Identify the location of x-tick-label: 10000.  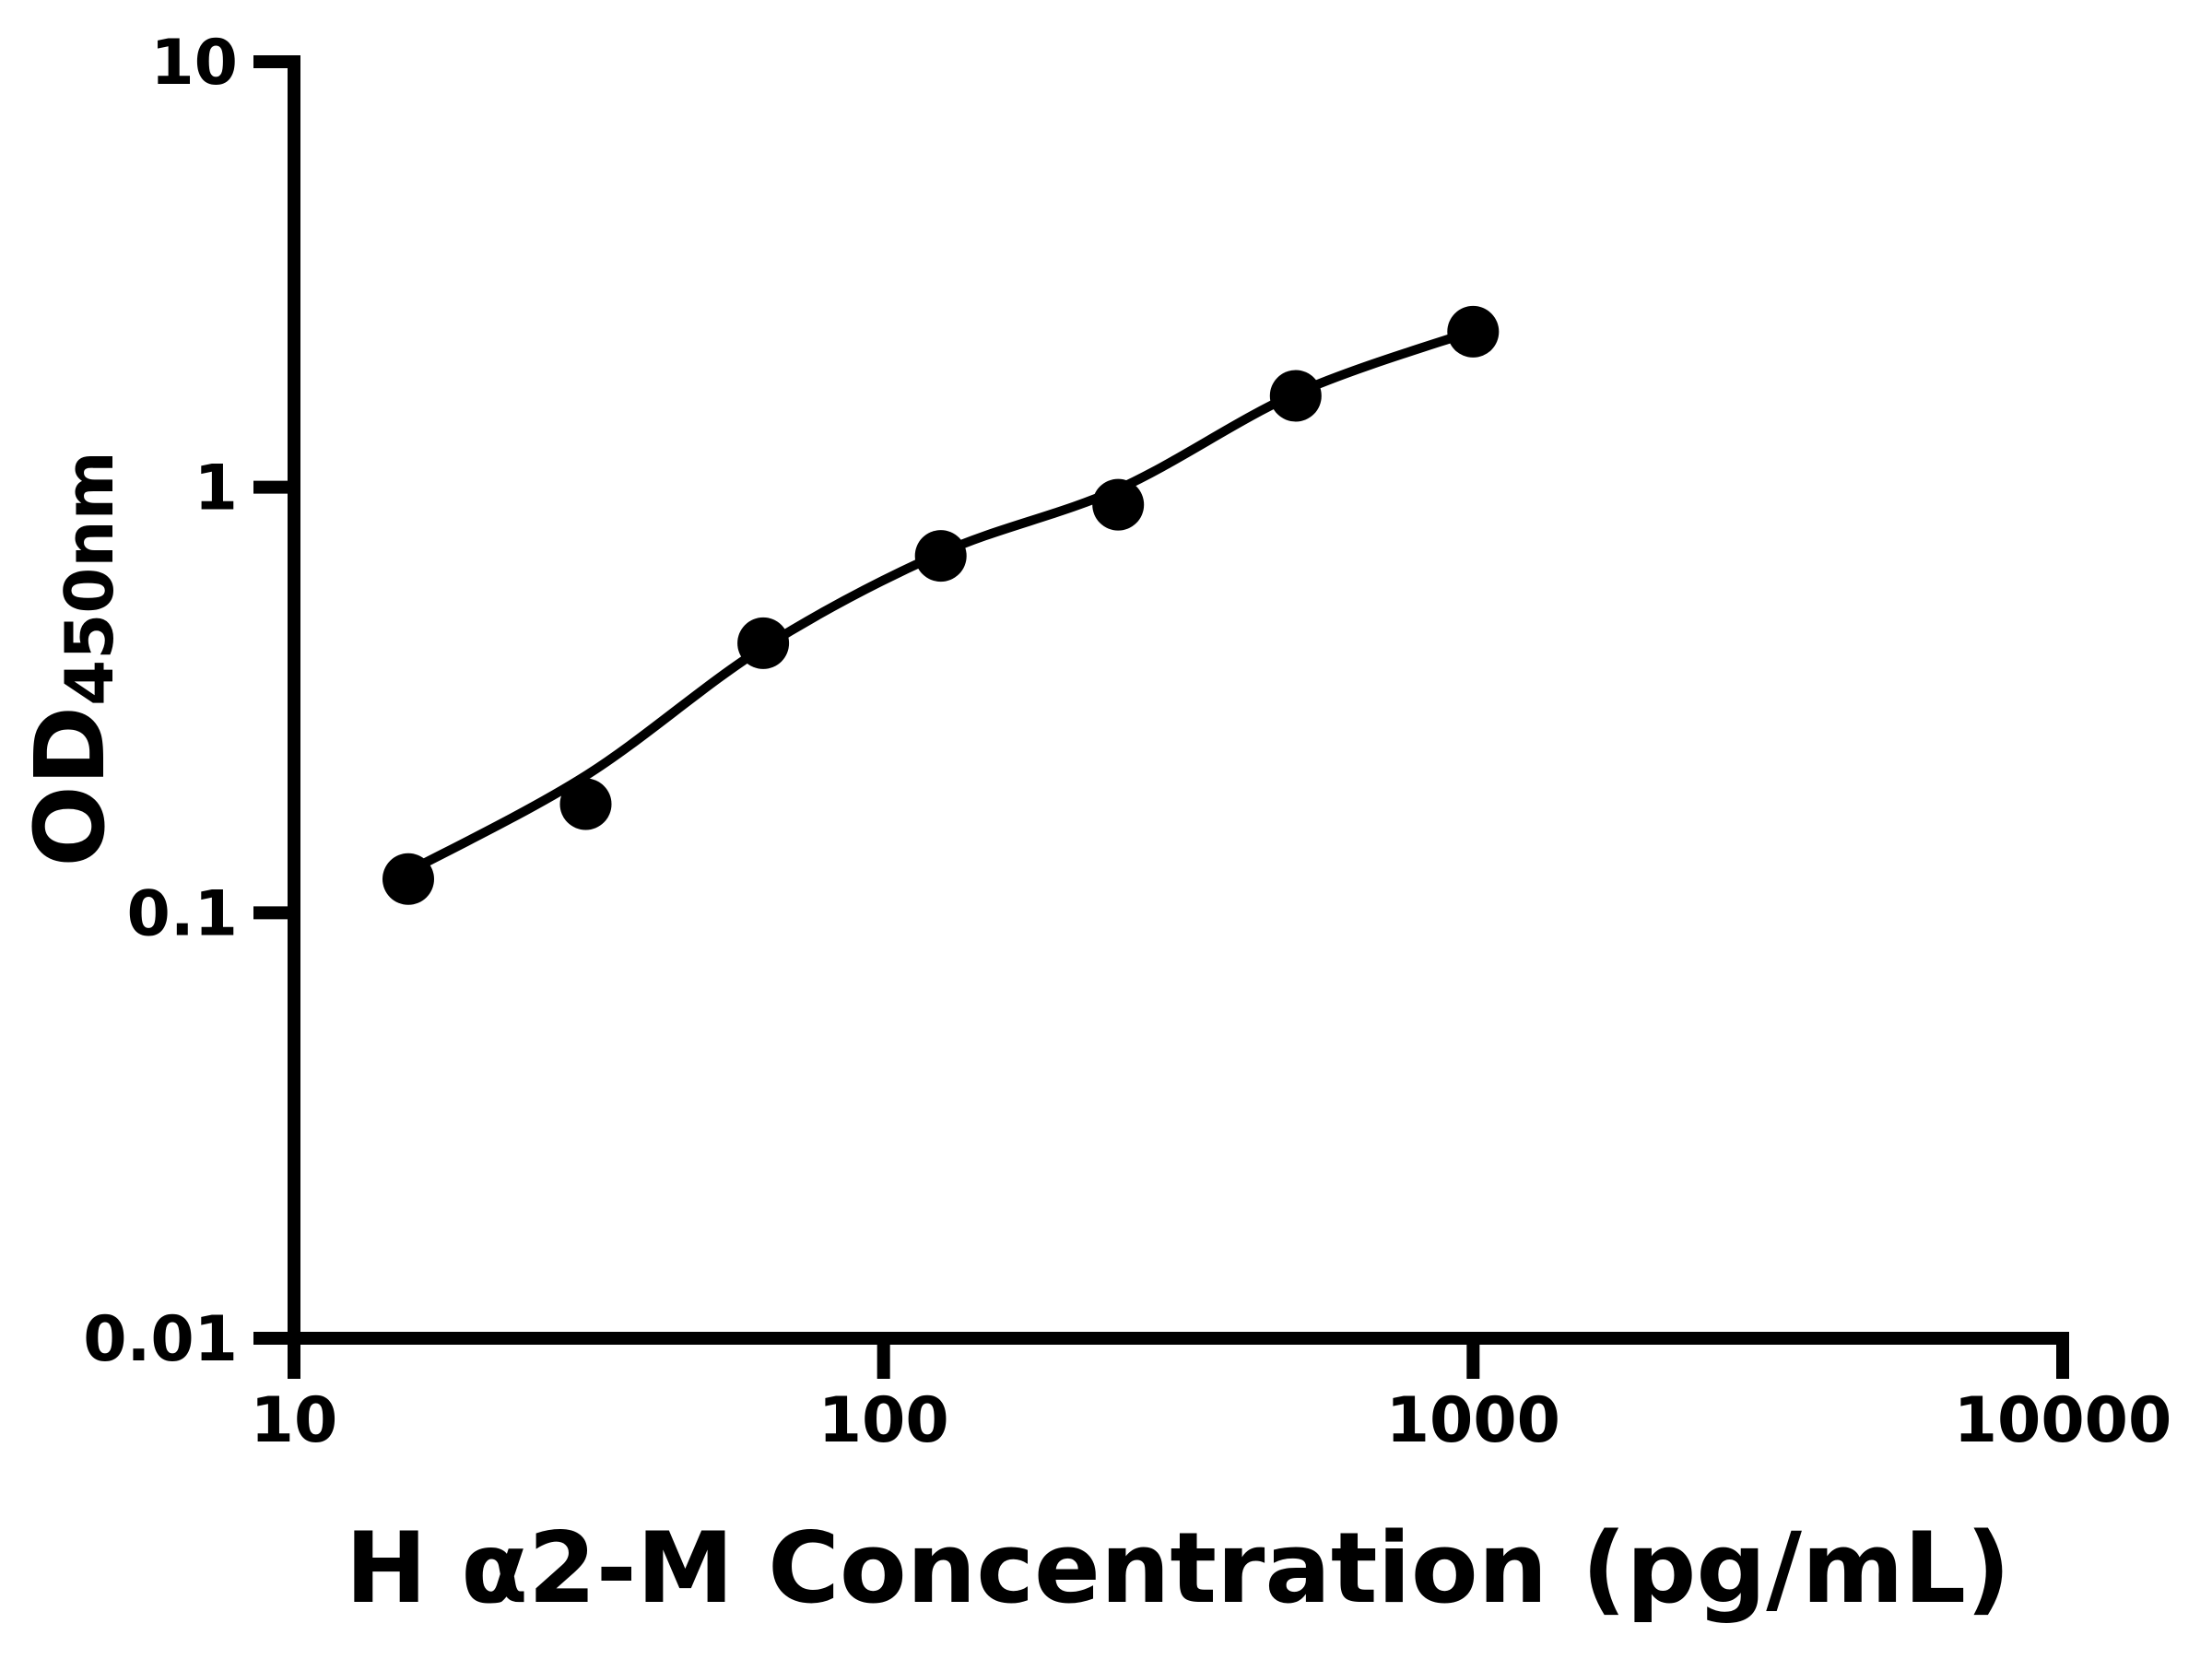
(2063, 1420).